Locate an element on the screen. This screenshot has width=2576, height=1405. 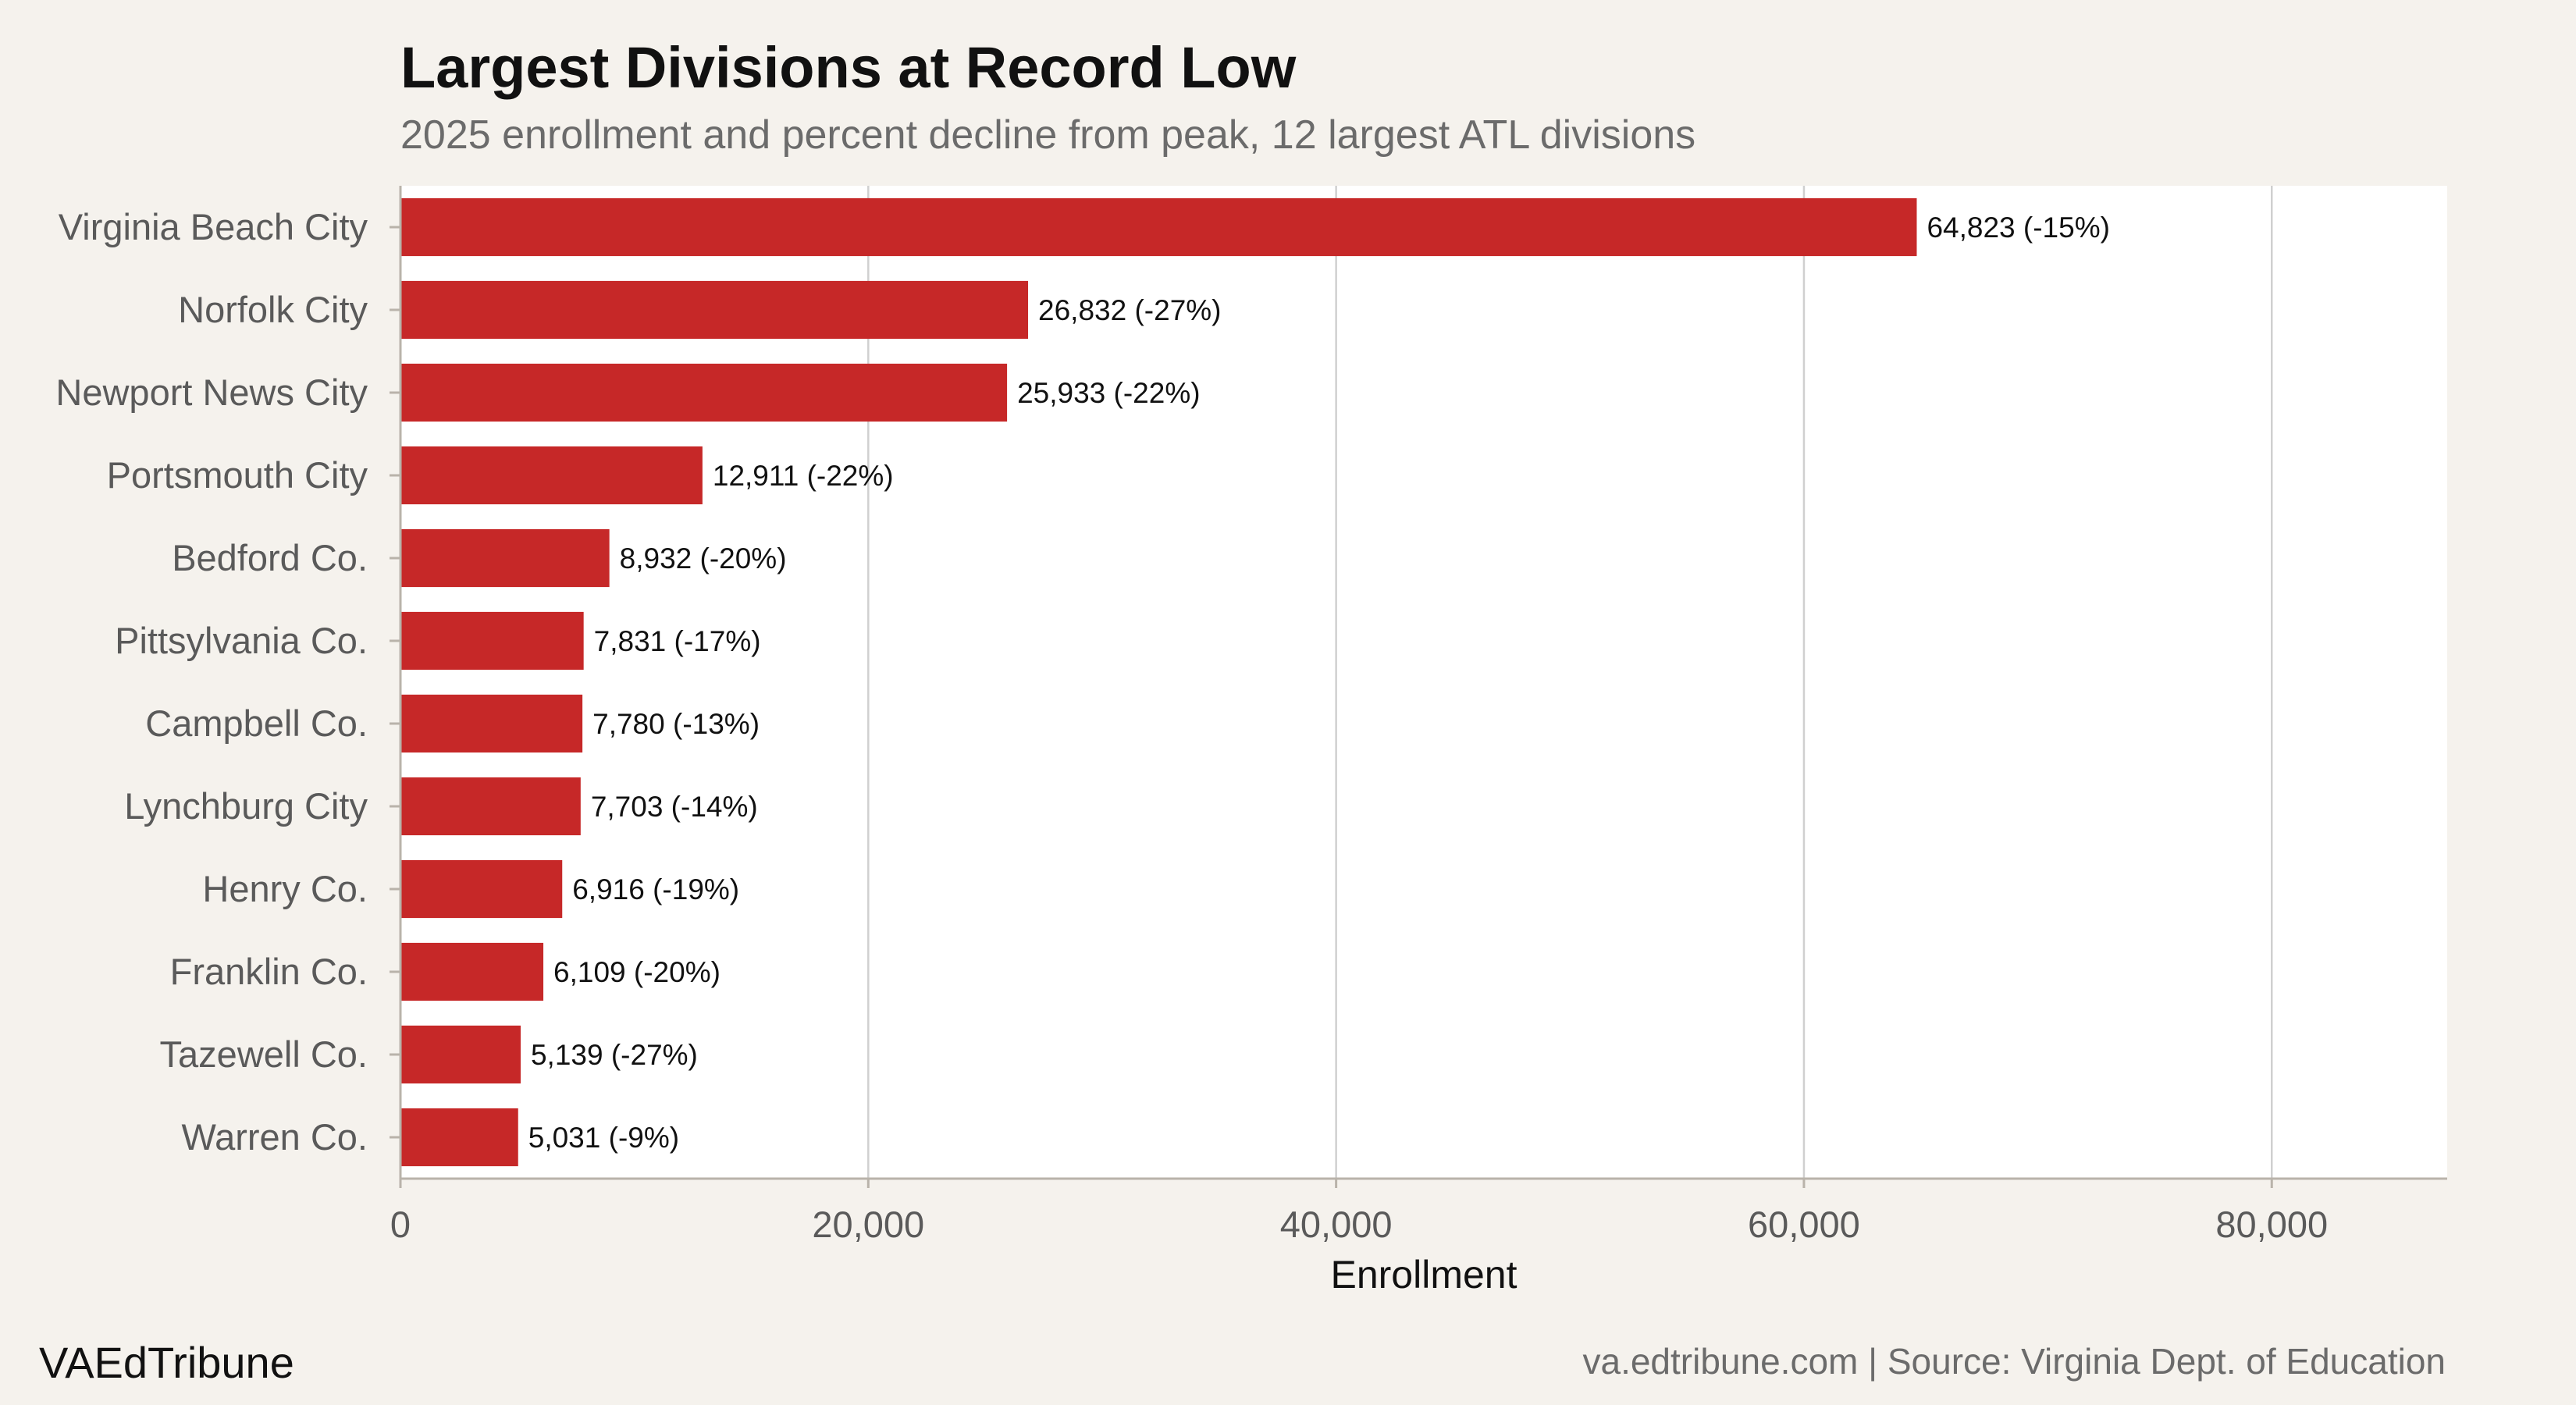
category-label: Newport News City is located at coordinates (211, 393).